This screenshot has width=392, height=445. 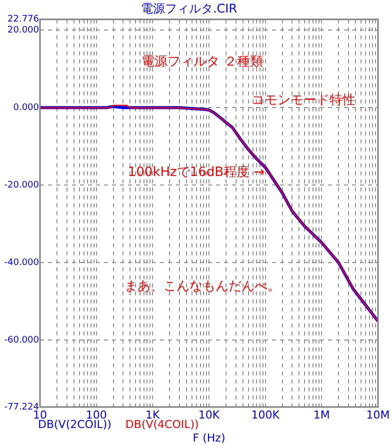 I want to click on y-tick-label: -40.000, so click(x=22, y=263).